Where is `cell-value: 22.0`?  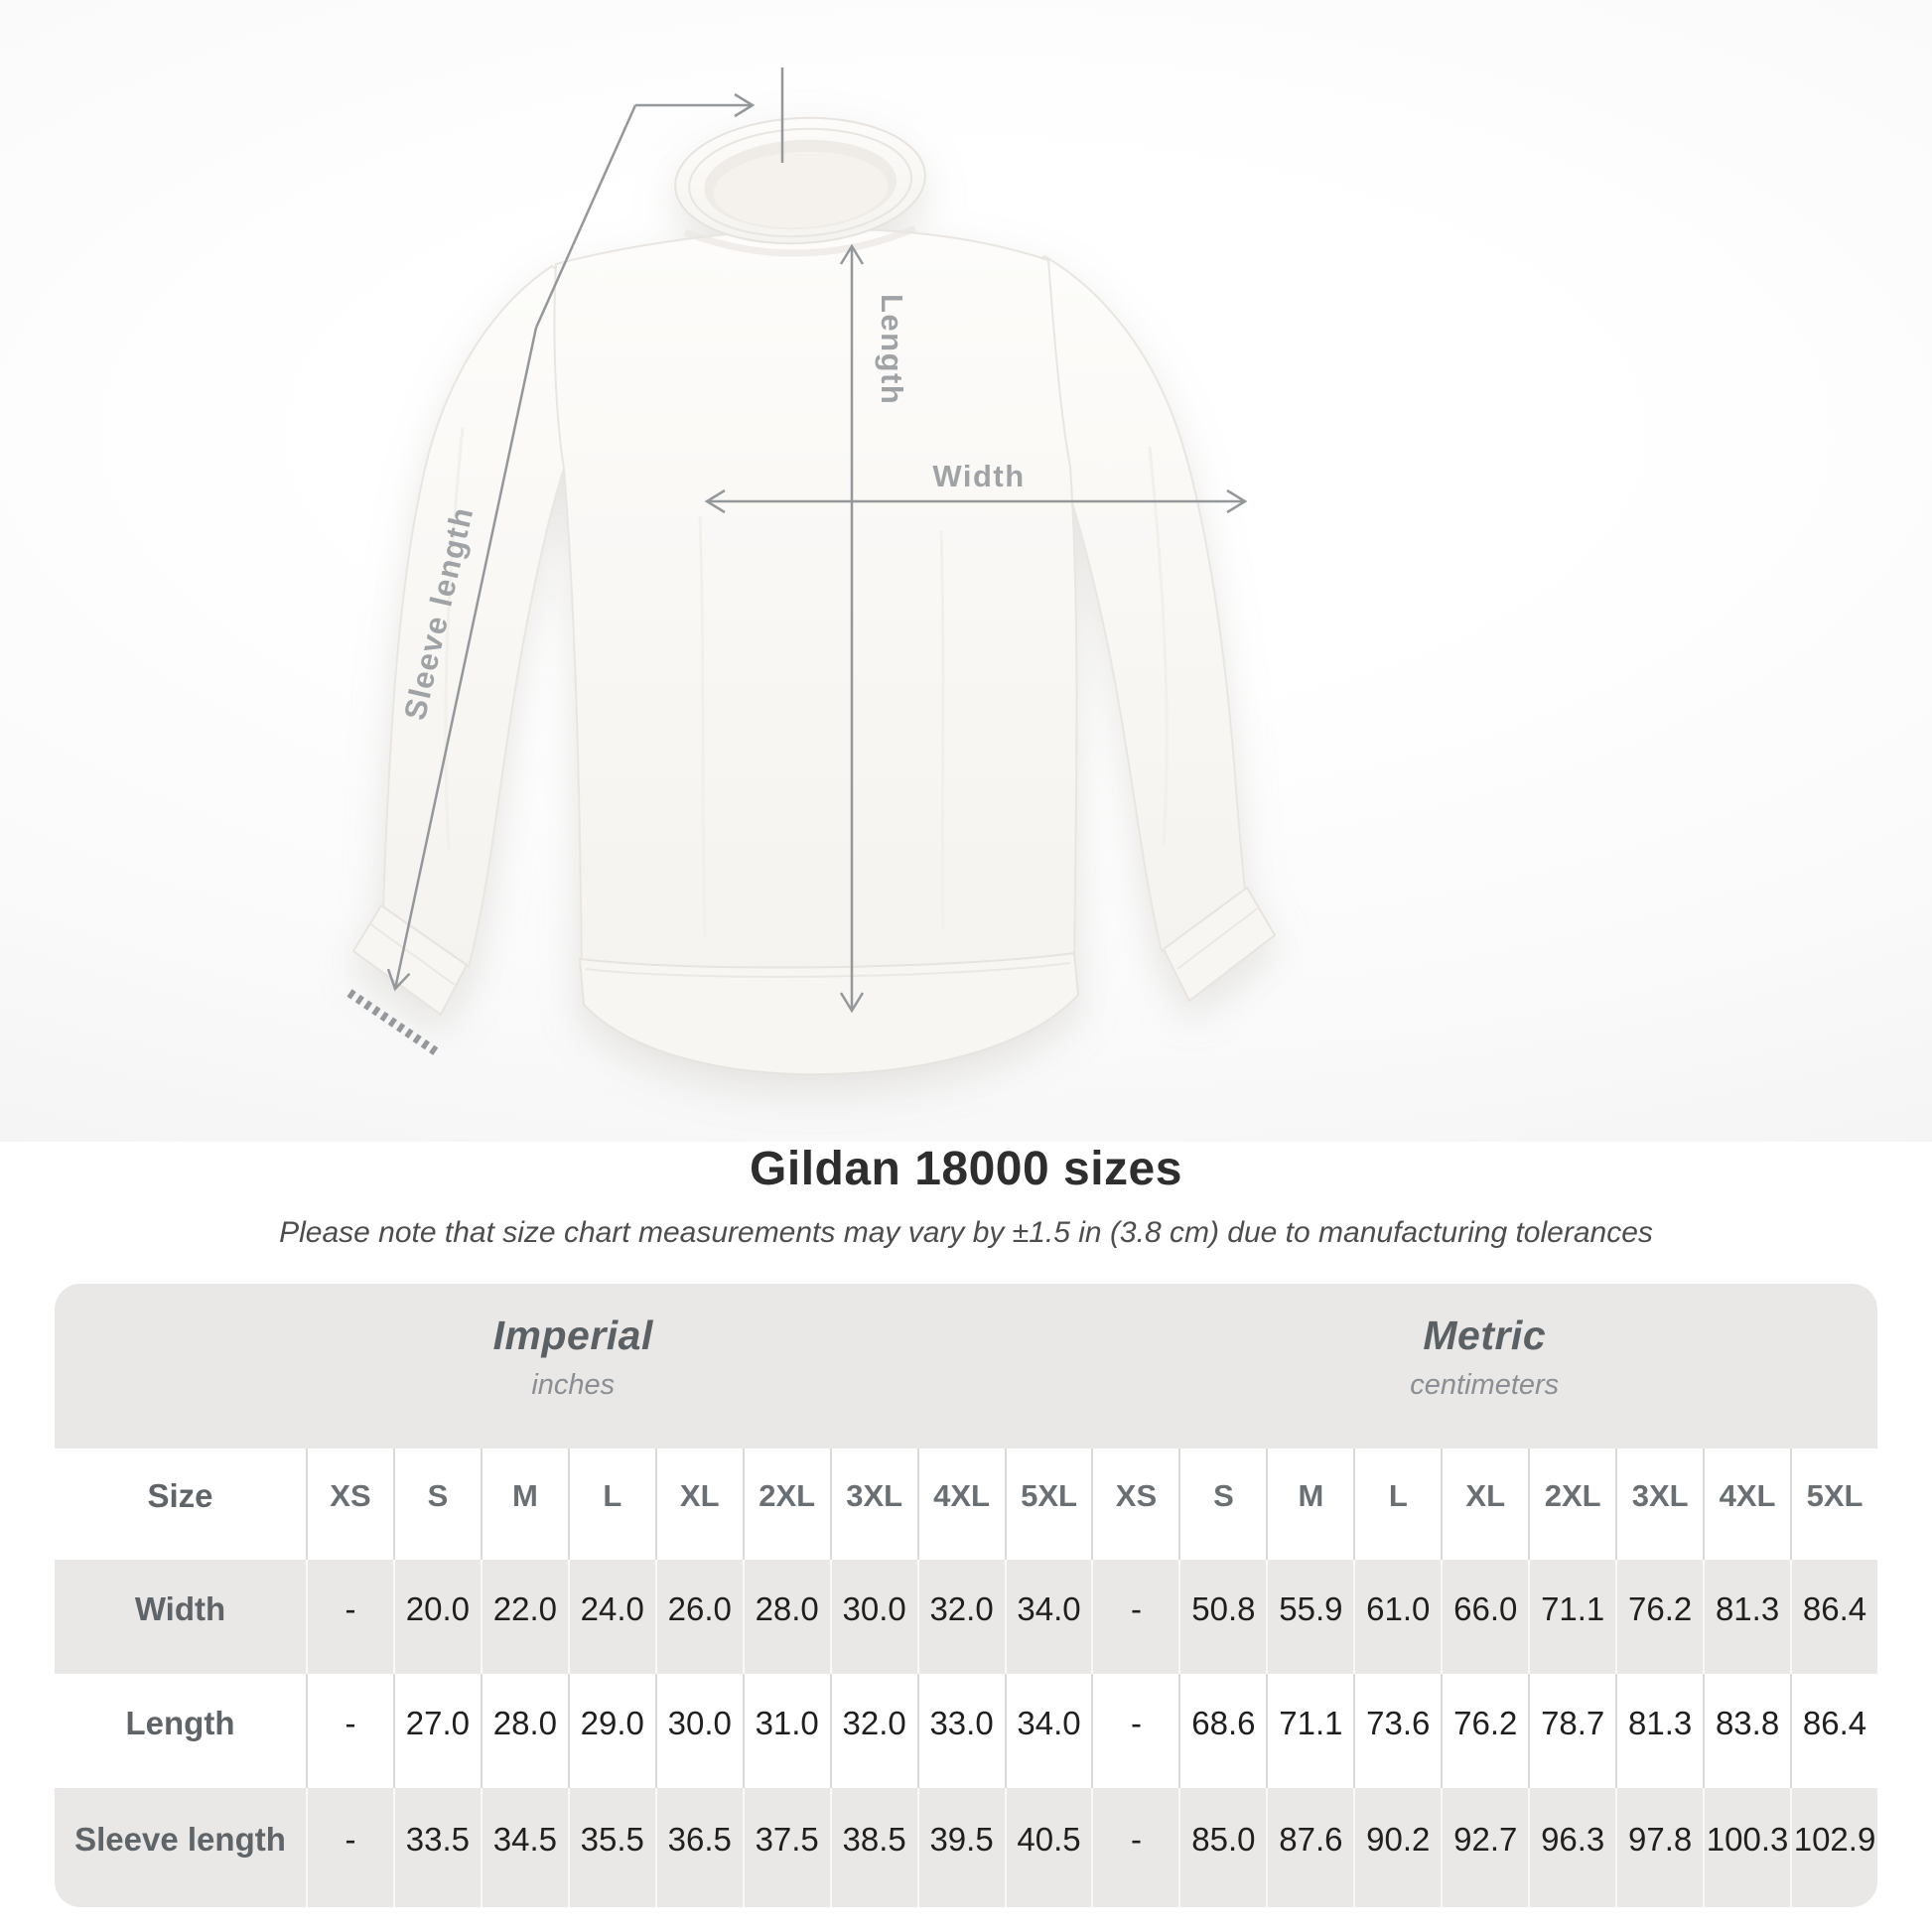 cell-value: 22.0 is located at coordinates (524, 1617).